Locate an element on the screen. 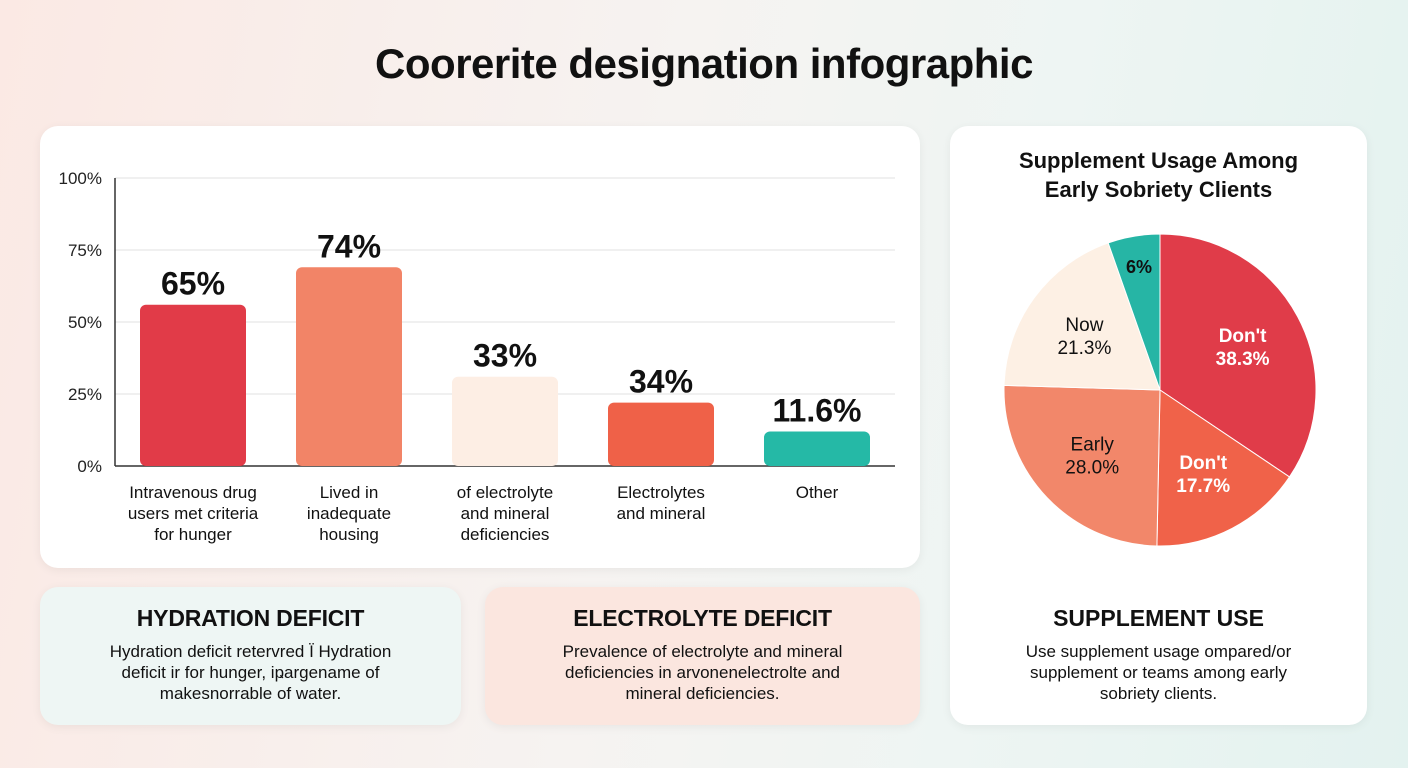 The image size is (1408, 768). y-tick-label: 100% is located at coordinates (80, 178).